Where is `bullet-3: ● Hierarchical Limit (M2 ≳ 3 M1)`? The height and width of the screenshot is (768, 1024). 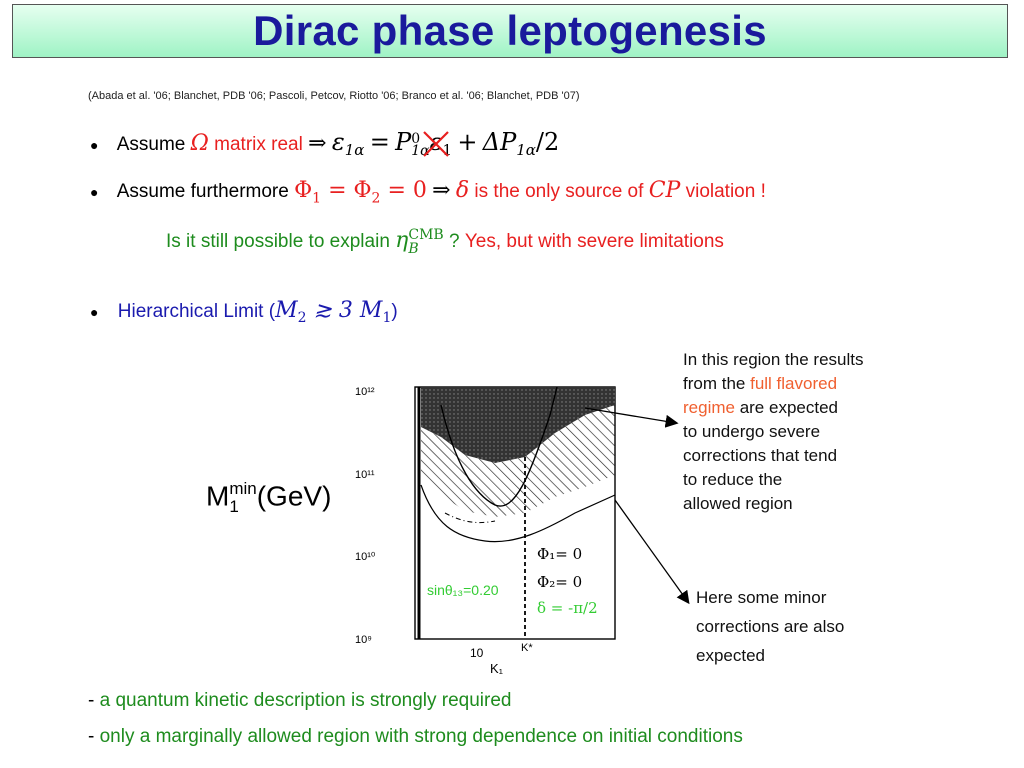 bullet-3: ● Hierarchical Limit (M2 ≳ 3 M1) is located at coordinates (244, 312).